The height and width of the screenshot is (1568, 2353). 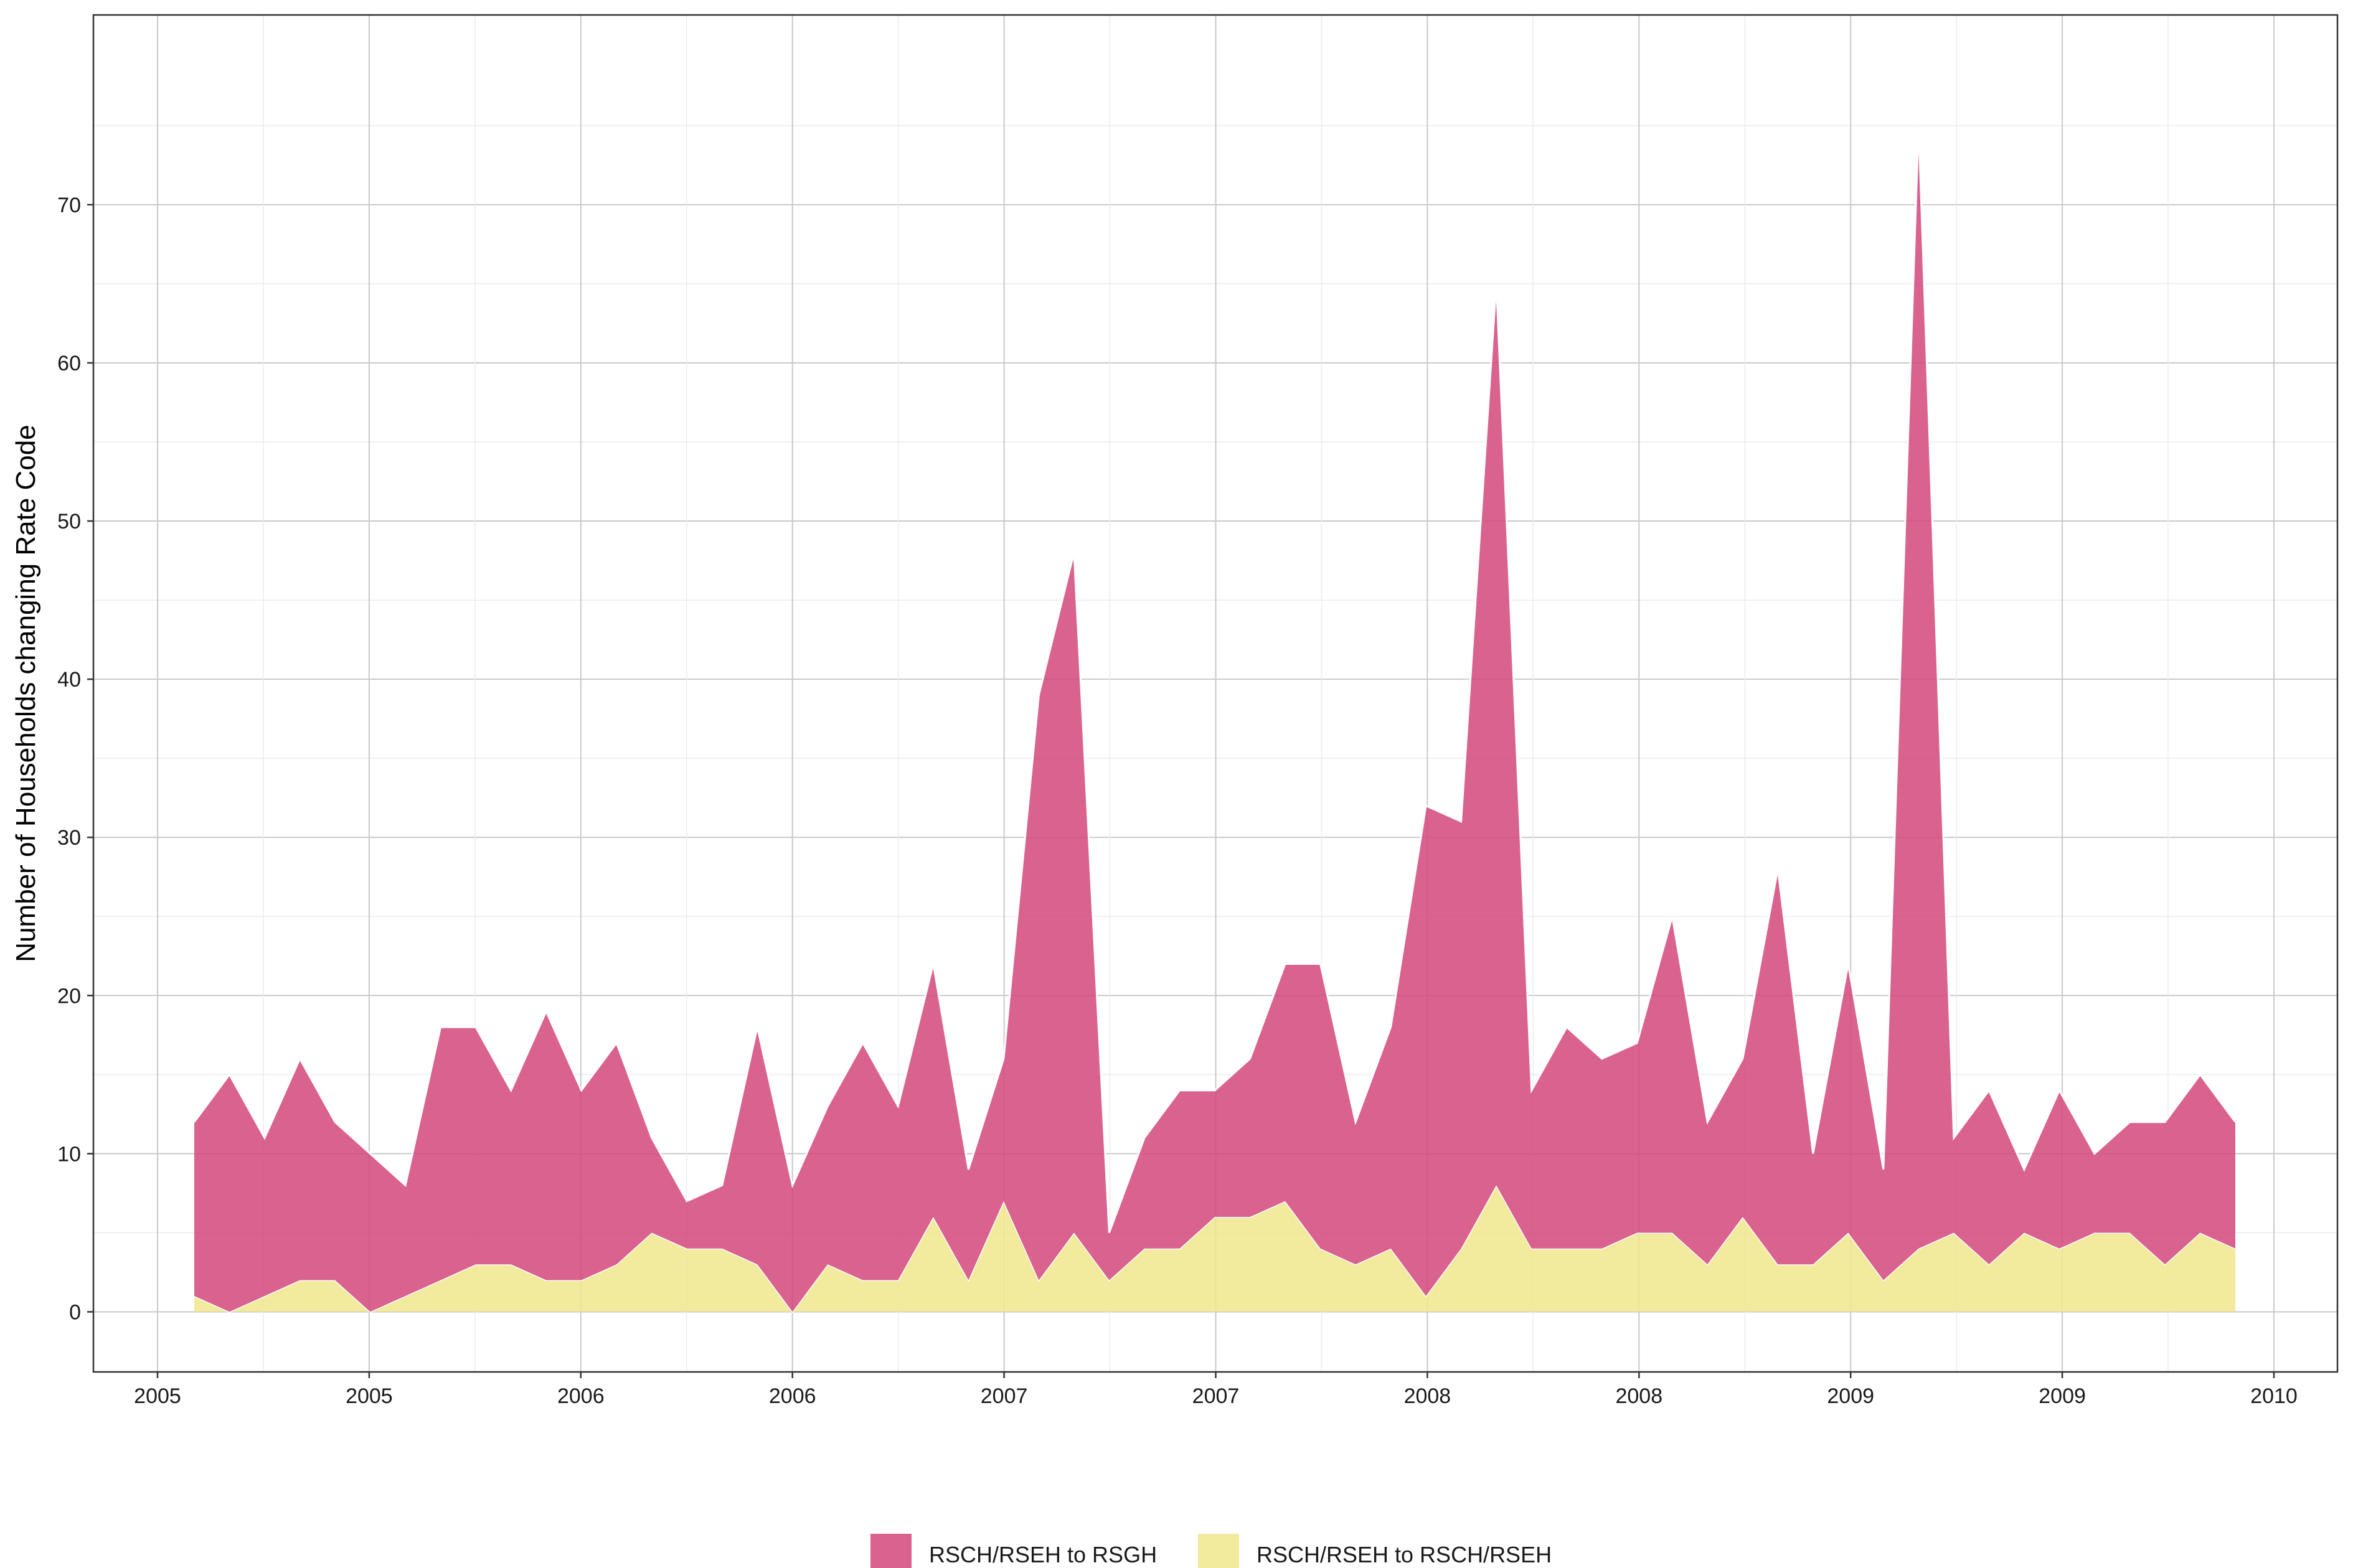 I want to click on y-tick-label: 30, so click(x=69, y=838).